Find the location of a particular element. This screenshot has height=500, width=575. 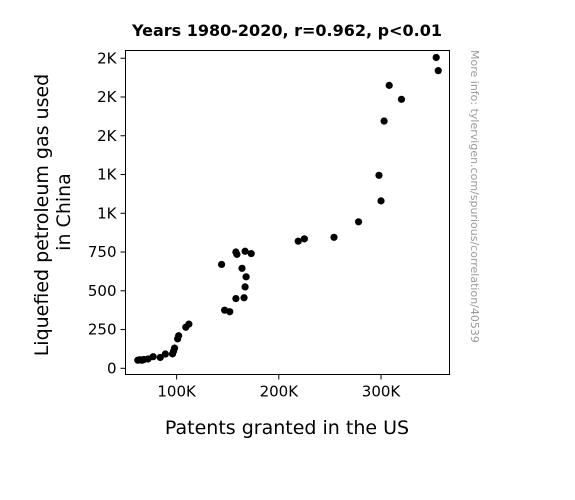

y-axis-label-line-1: Liquefied petroleum gas used is located at coordinates (42, 215).